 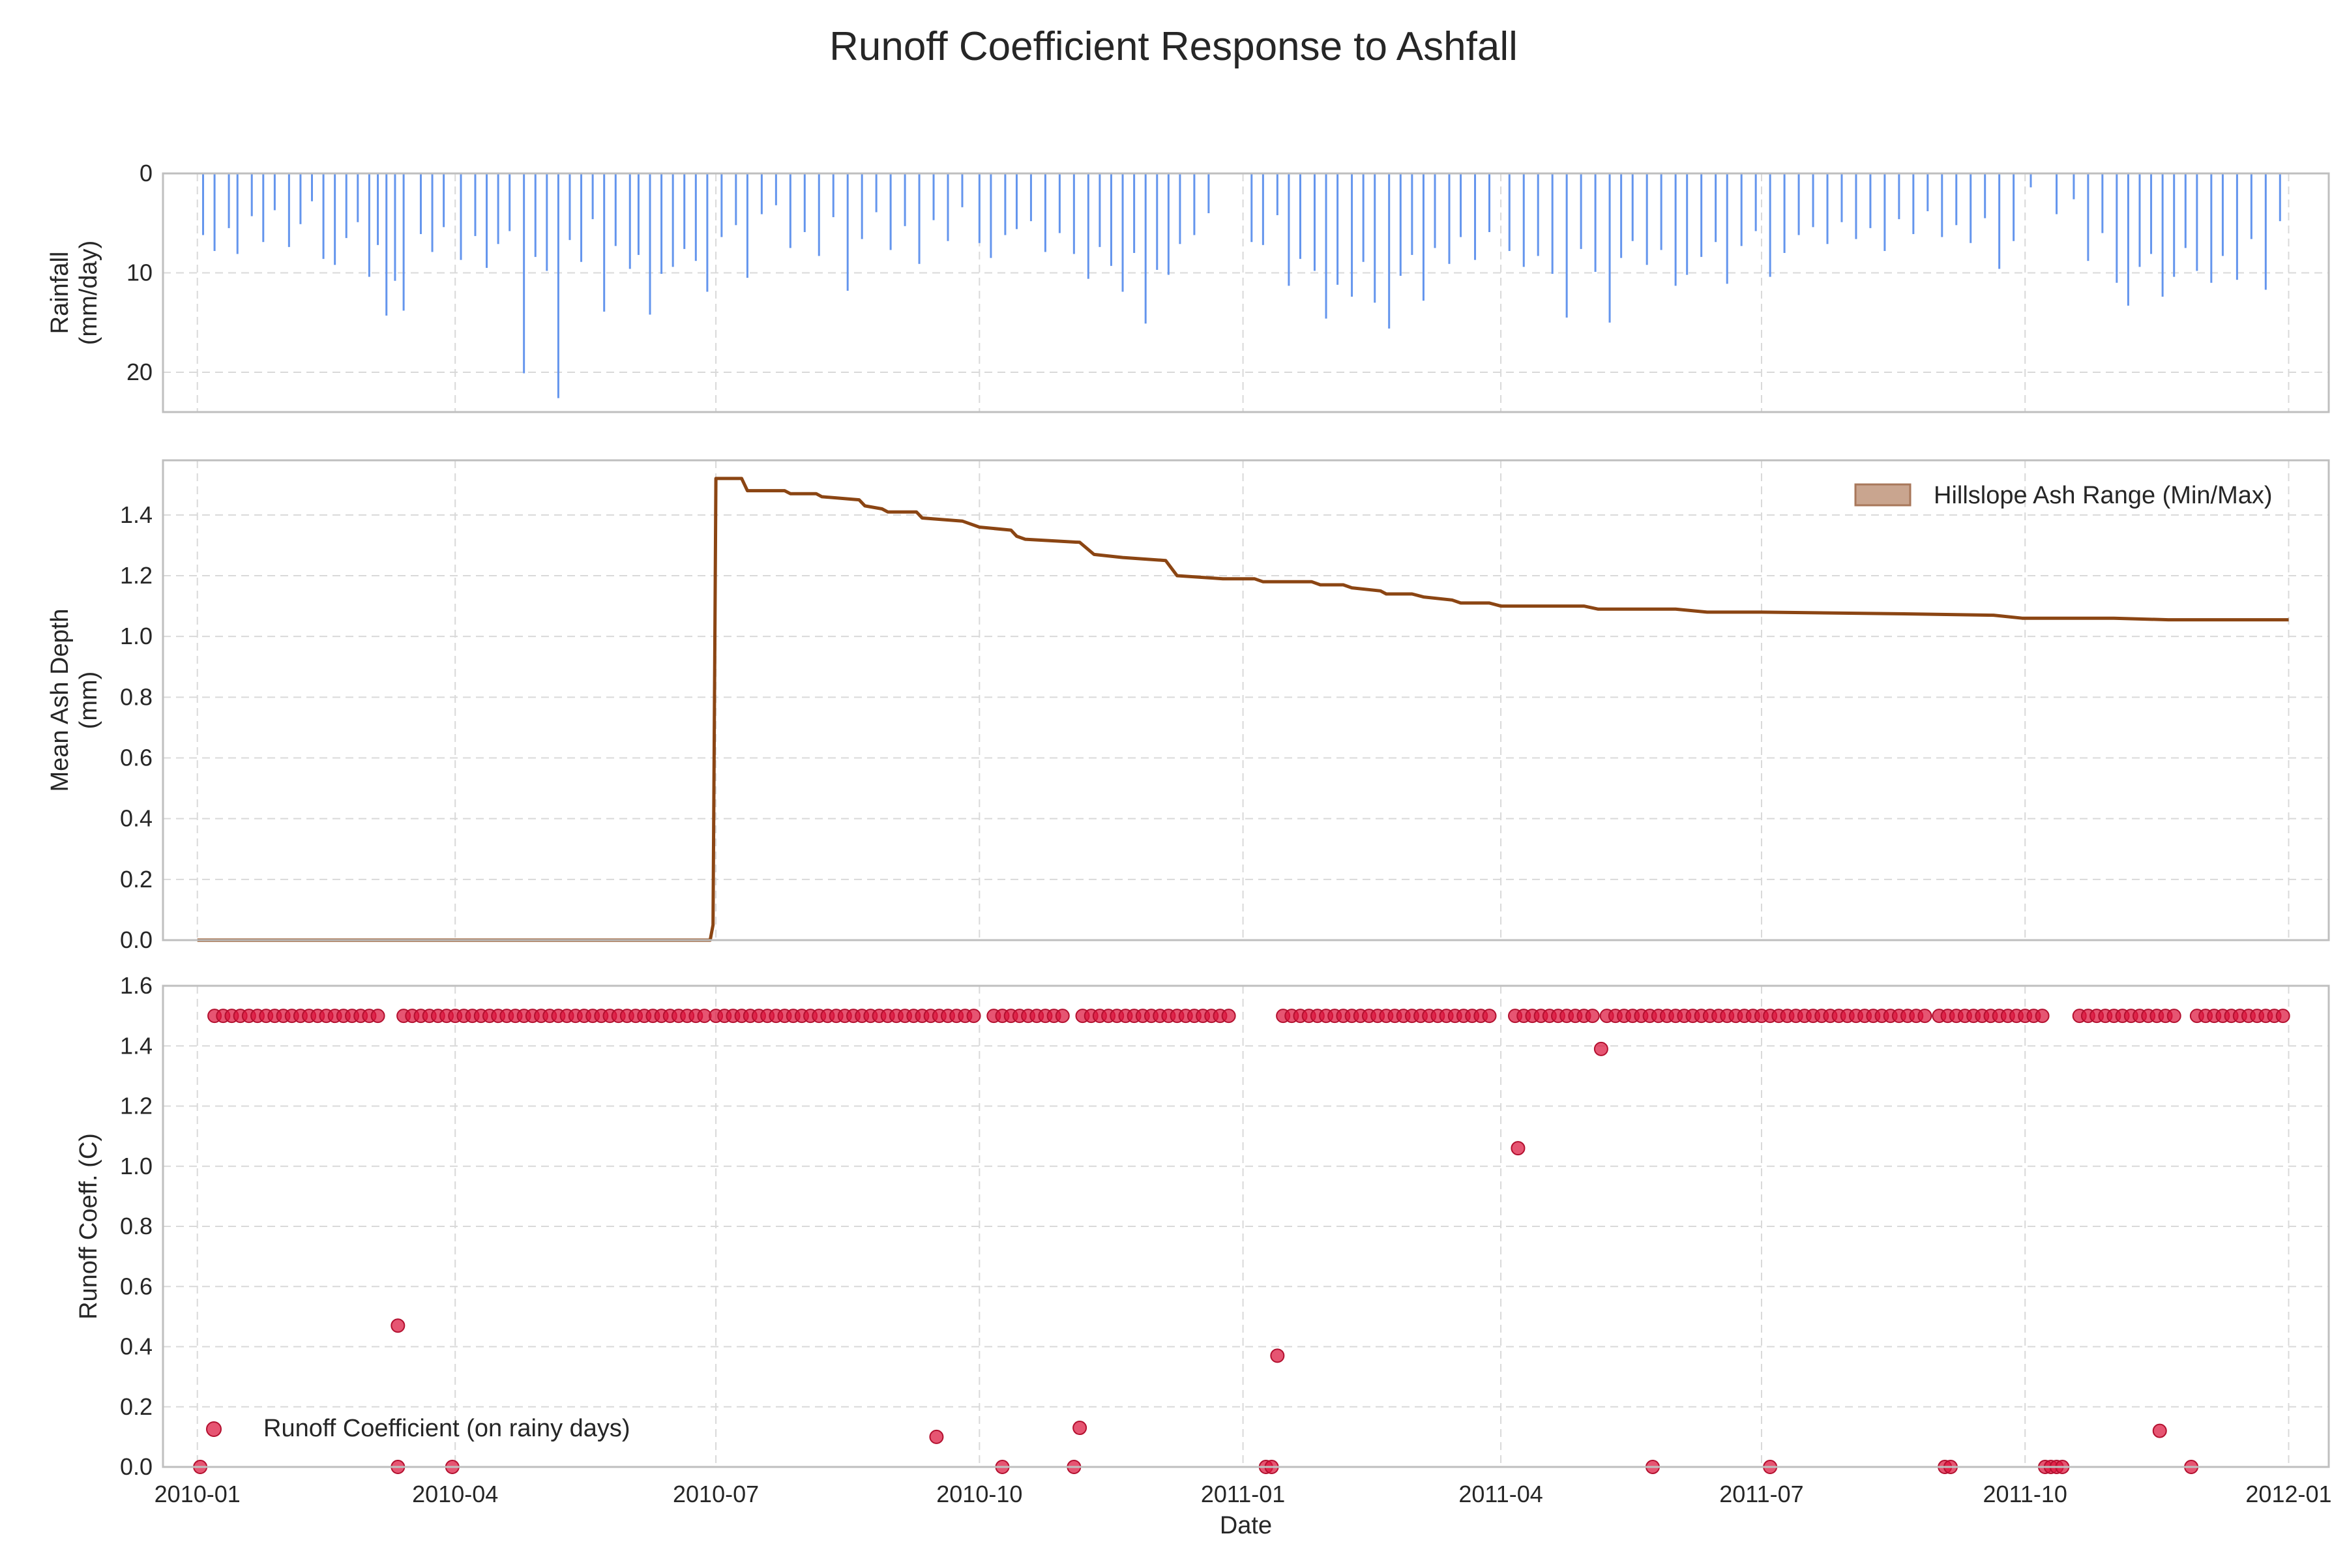 What do you see at coordinates (136, 1226) in the screenshot?
I see `y-tick-label: 0.8` at bounding box center [136, 1226].